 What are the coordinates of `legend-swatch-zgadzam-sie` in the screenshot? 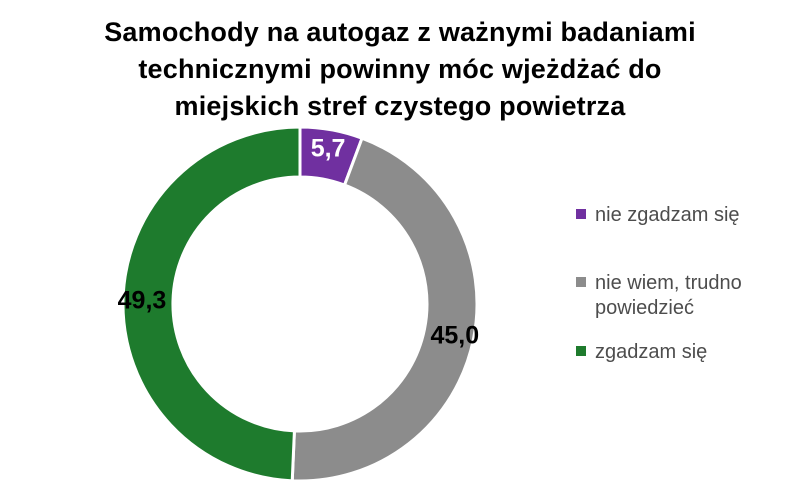 It's located at (581, 351).